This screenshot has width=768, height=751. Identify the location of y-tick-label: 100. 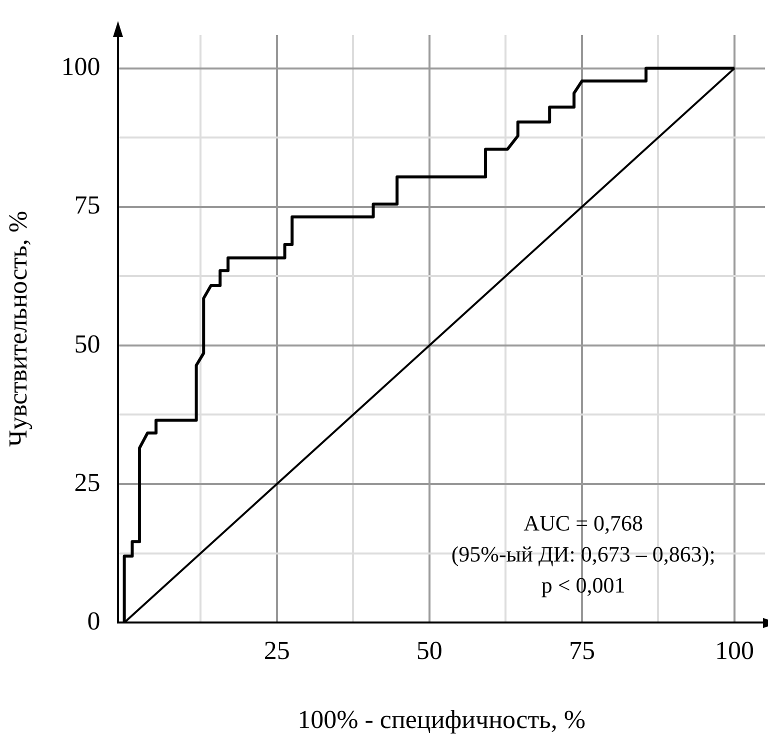
(80, 67).